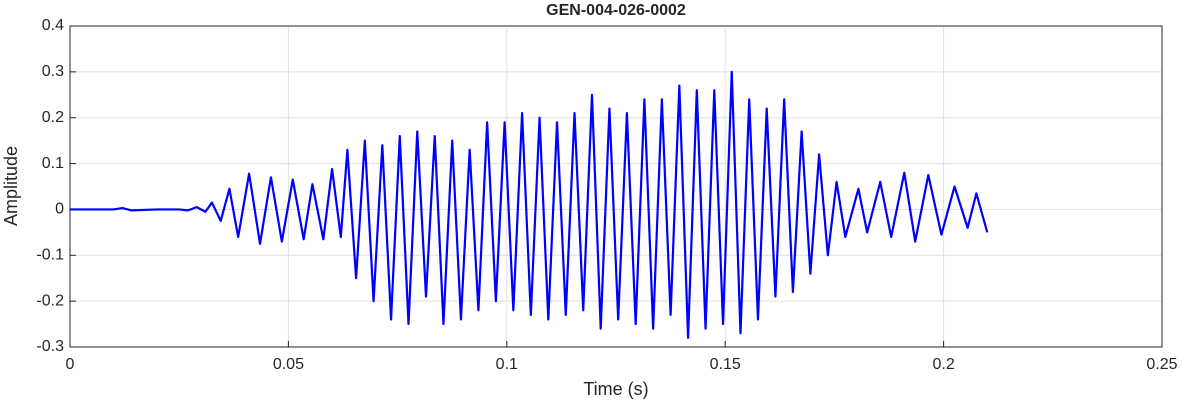  What do you see at coordinates (288, 364) in the screenshot?
I see `x-tick-label: 0.05` at bounding box center [288, 364].